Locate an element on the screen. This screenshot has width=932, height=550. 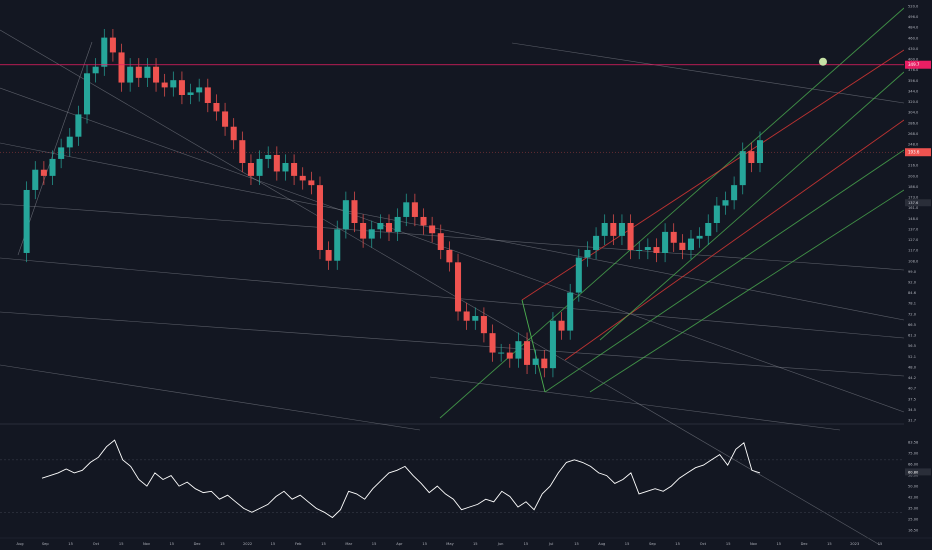
time-tick-label: May is located at coordinates (450, 544).